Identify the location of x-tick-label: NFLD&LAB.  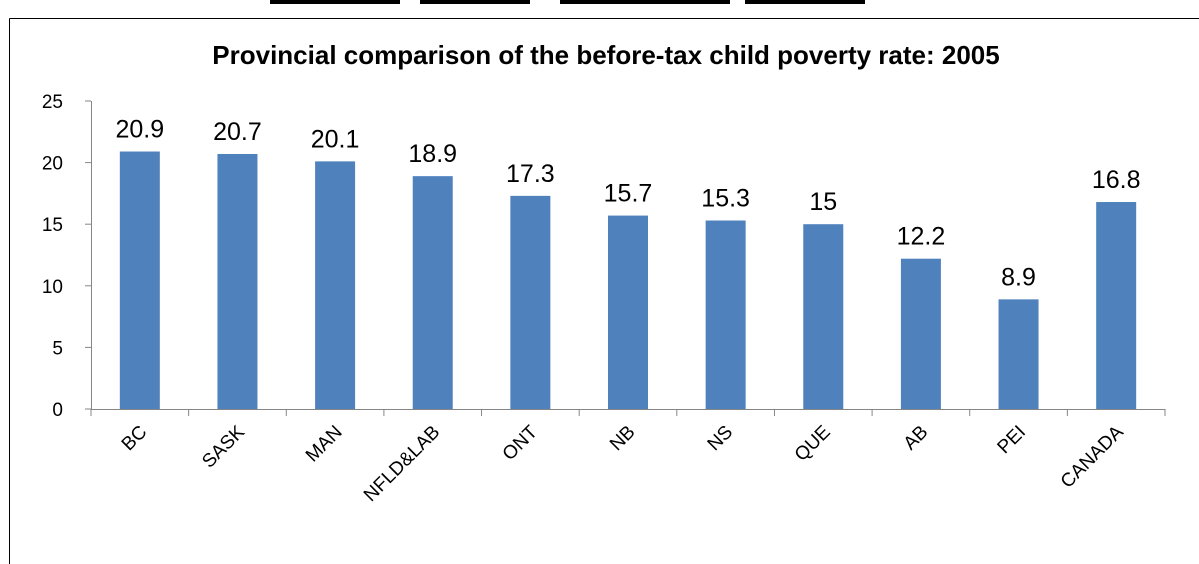
(402, 464).